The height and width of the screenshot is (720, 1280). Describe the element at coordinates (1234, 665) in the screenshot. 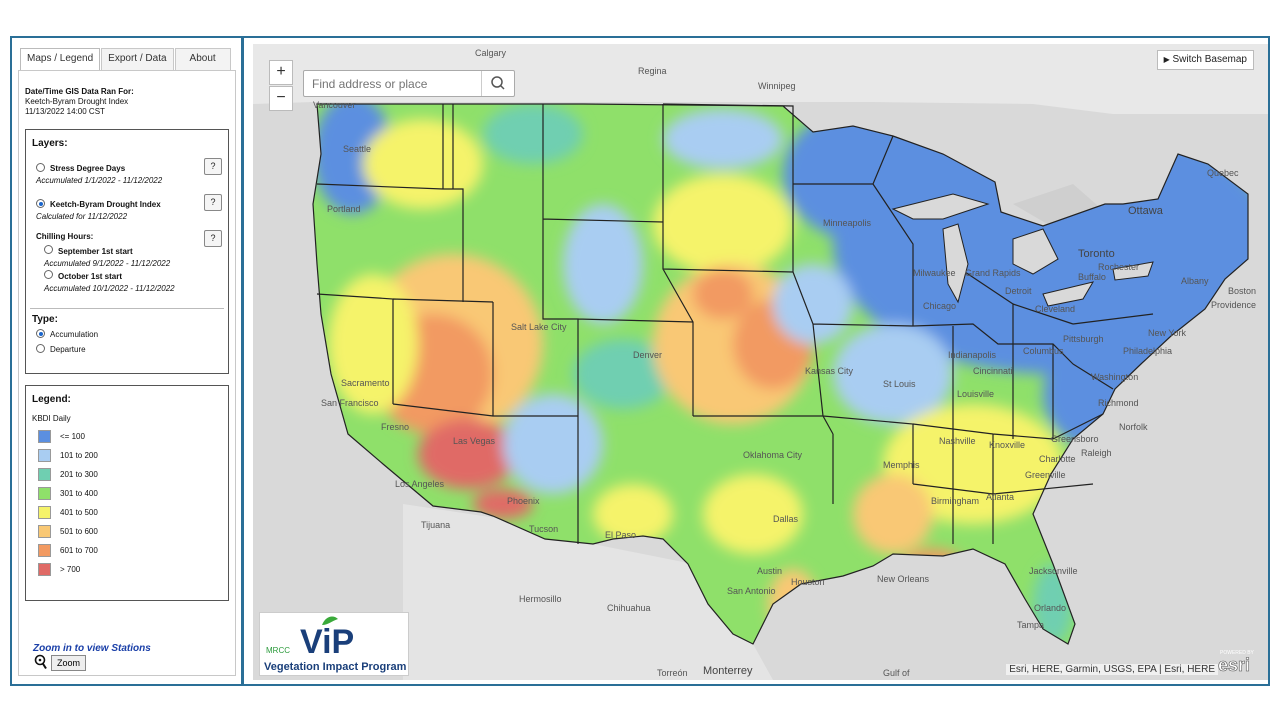

I see `esri-label: esri` at that location.